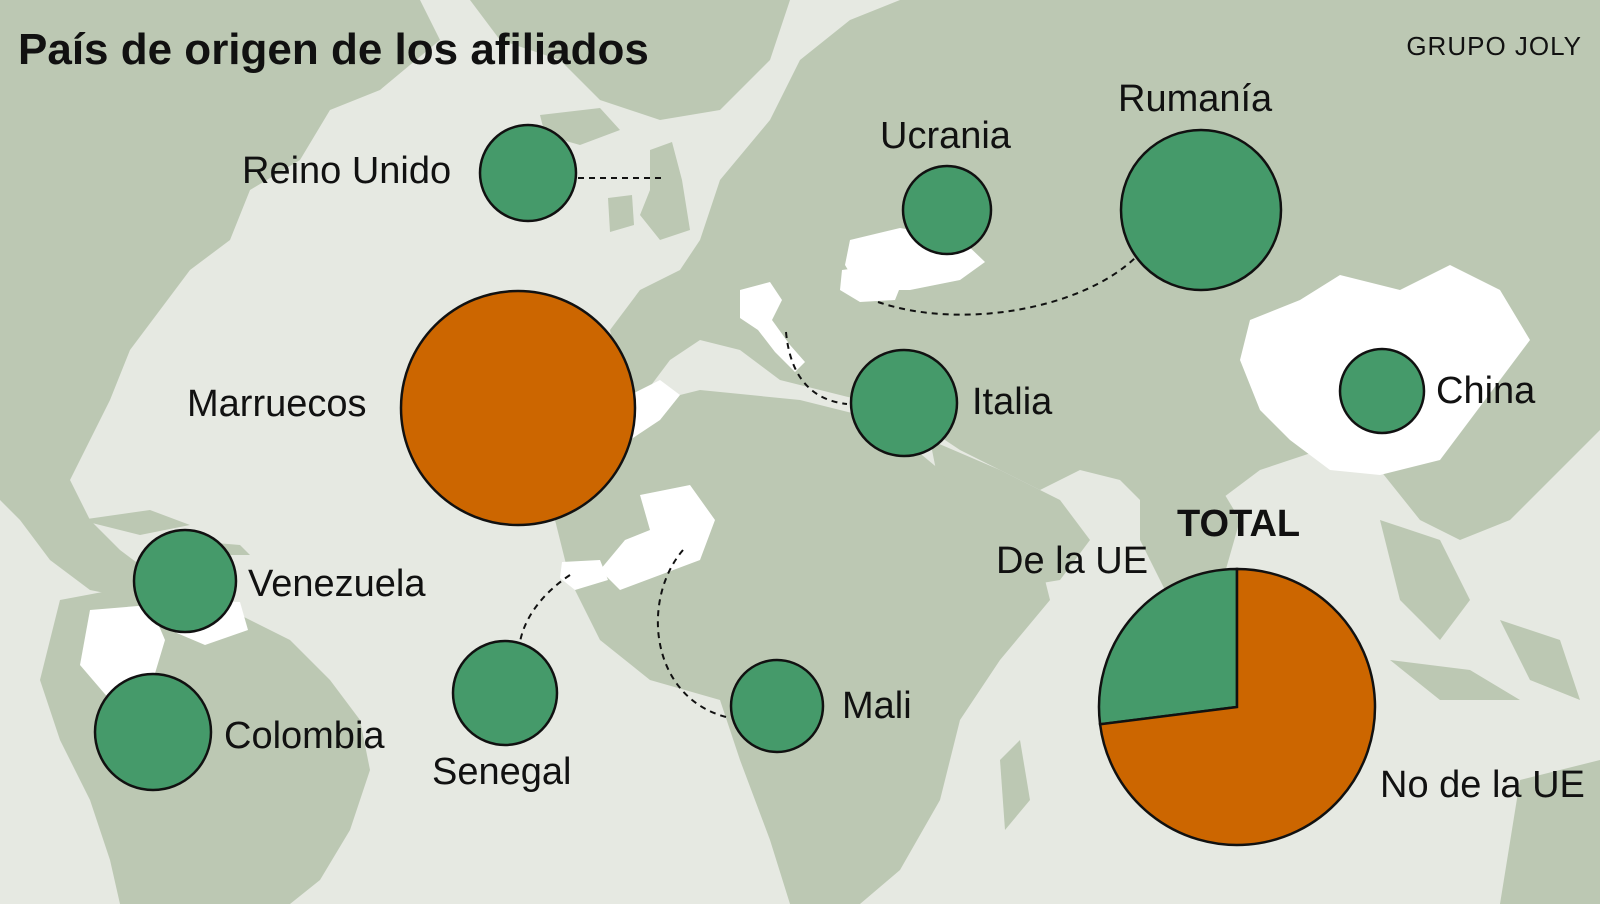 The width and height of the screenshot is (1600, 904). Describe the element at coordinates (1012, 402) in the screenshot. I see `label-italia: Italia` at that location.